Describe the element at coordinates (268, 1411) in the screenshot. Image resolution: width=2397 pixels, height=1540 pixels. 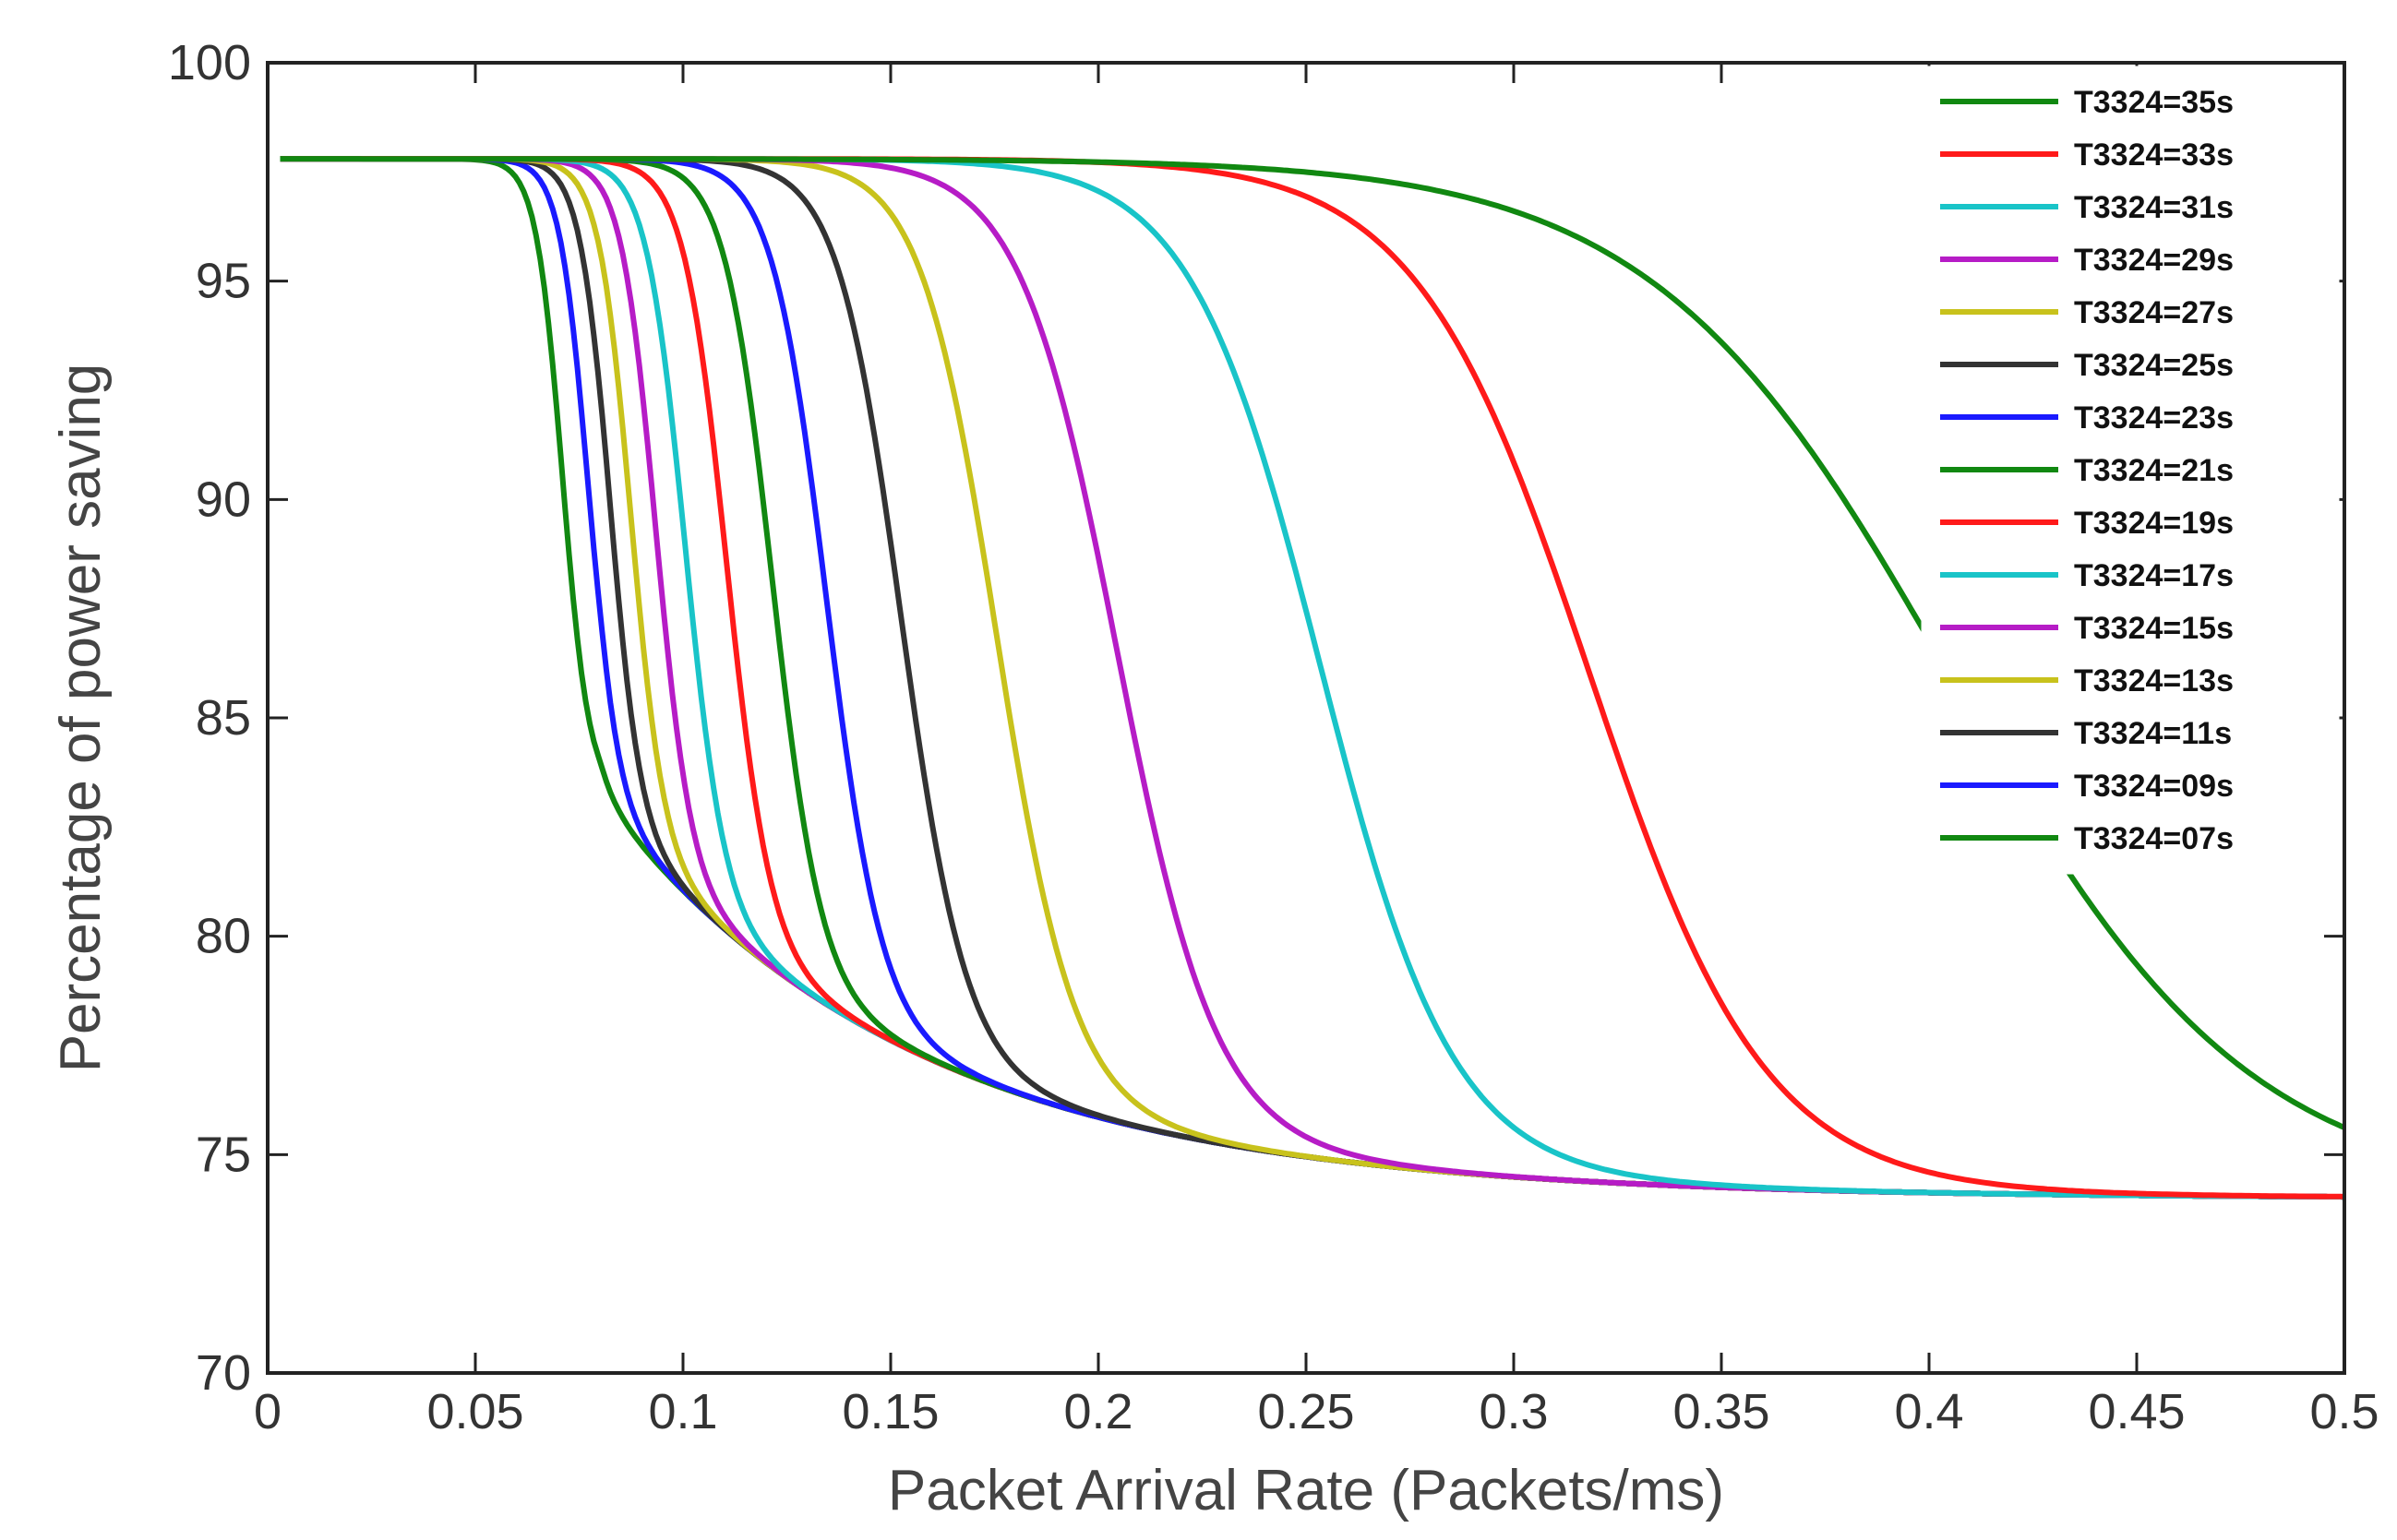
I see `x-tick-label: 0` at that location.